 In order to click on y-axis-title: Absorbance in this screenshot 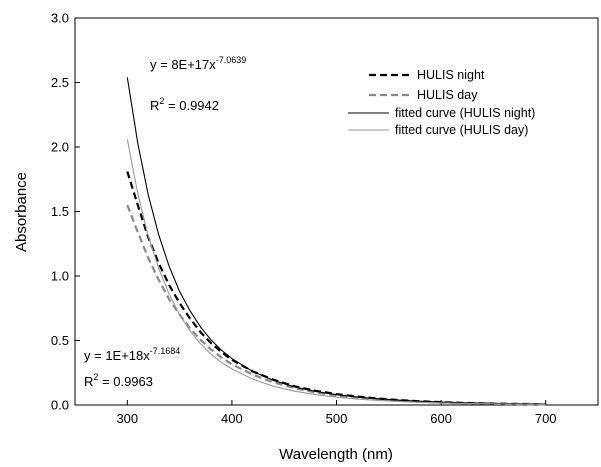, I will do `click(21, 212)`.